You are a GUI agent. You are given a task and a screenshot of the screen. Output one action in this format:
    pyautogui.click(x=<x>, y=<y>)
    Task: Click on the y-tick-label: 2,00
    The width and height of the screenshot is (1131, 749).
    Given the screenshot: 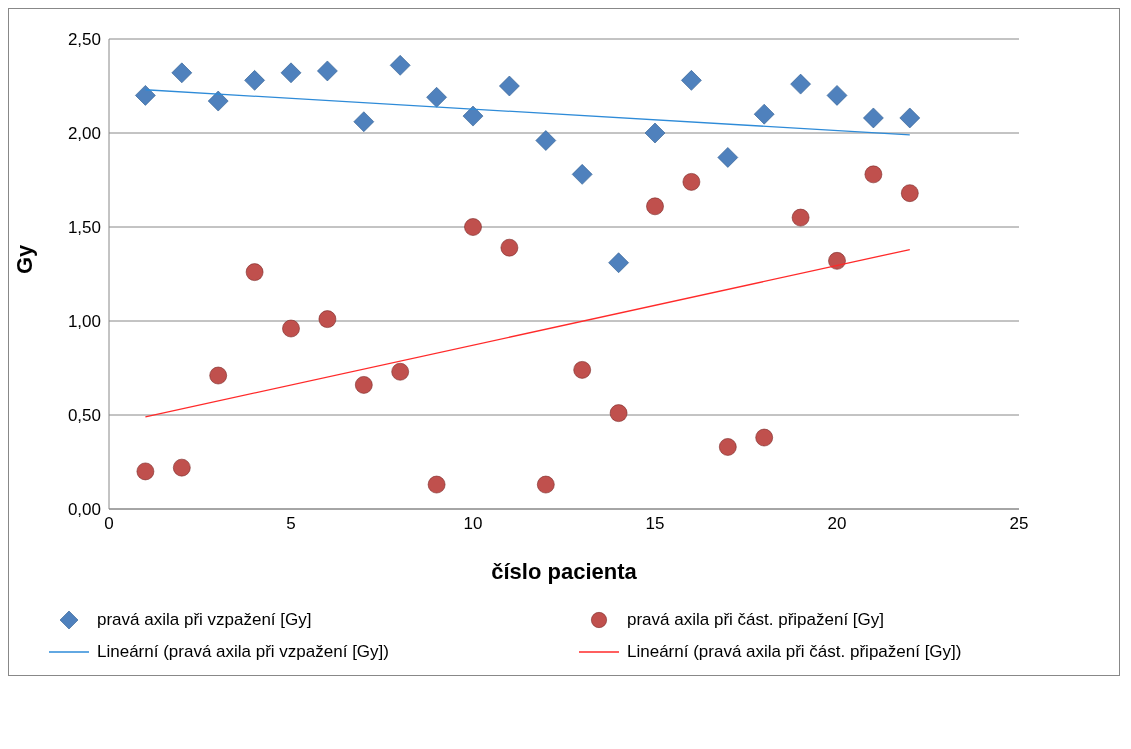 What is the action you would take?
    pyautogui.click(x=84, y=134)
    